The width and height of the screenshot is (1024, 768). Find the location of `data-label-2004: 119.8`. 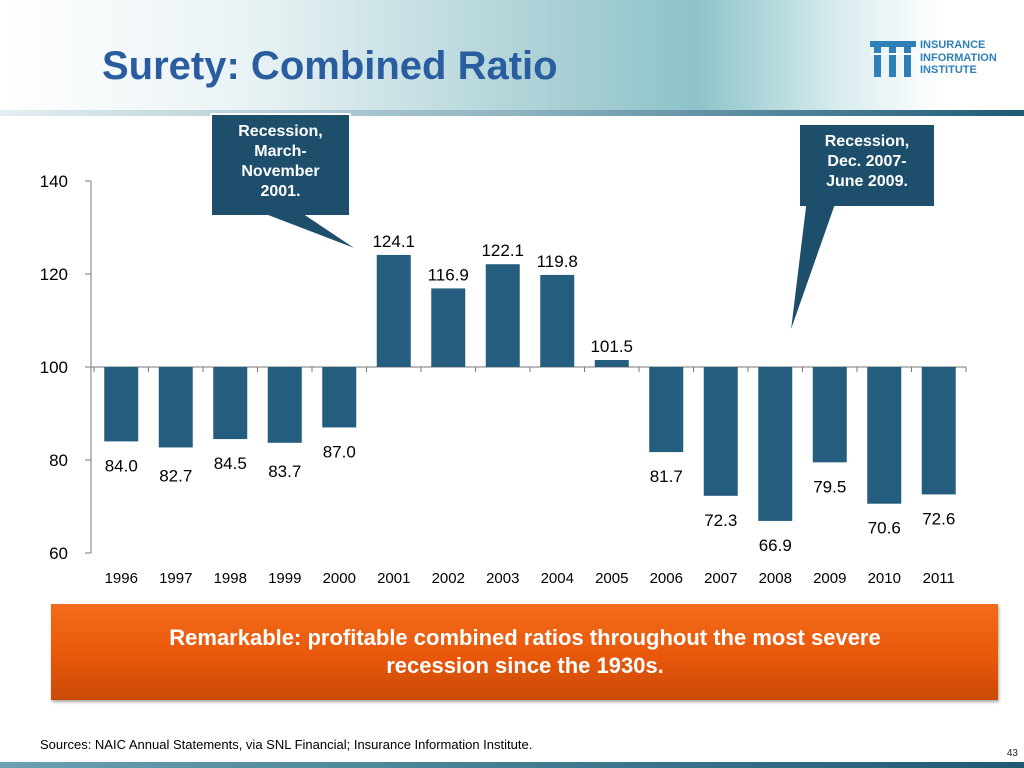

data-label-2004: 119.8 is located at coordinates (557, 261).